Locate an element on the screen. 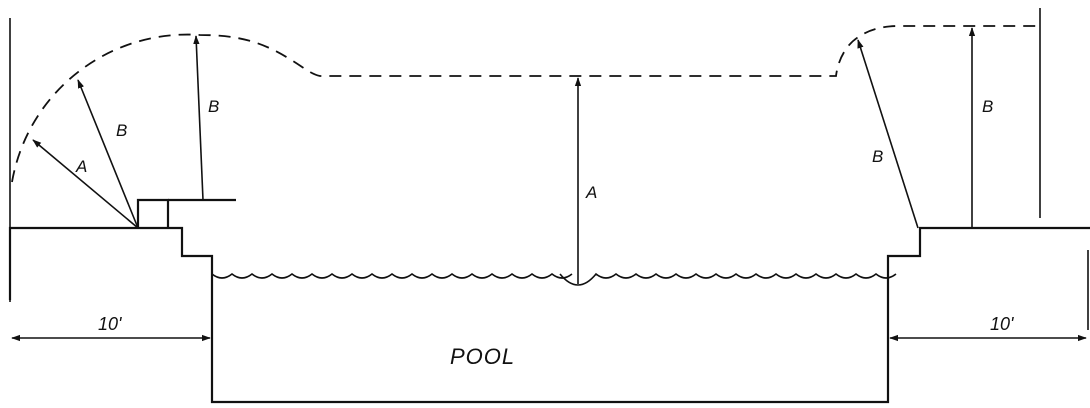 The height and width of the screenshot is (408, 1090). radius-a-arrow is located at coordinates (85, 184).